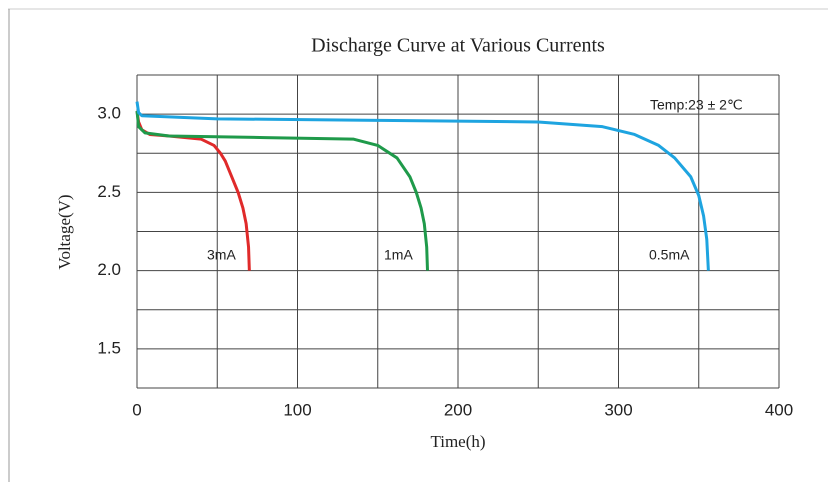 This screenshot has width=828, height=482. What do you see at coordinates (109, 113) in the screenshot?
I see `y-tick-label: 3.0` at bounding box center [109, 113].